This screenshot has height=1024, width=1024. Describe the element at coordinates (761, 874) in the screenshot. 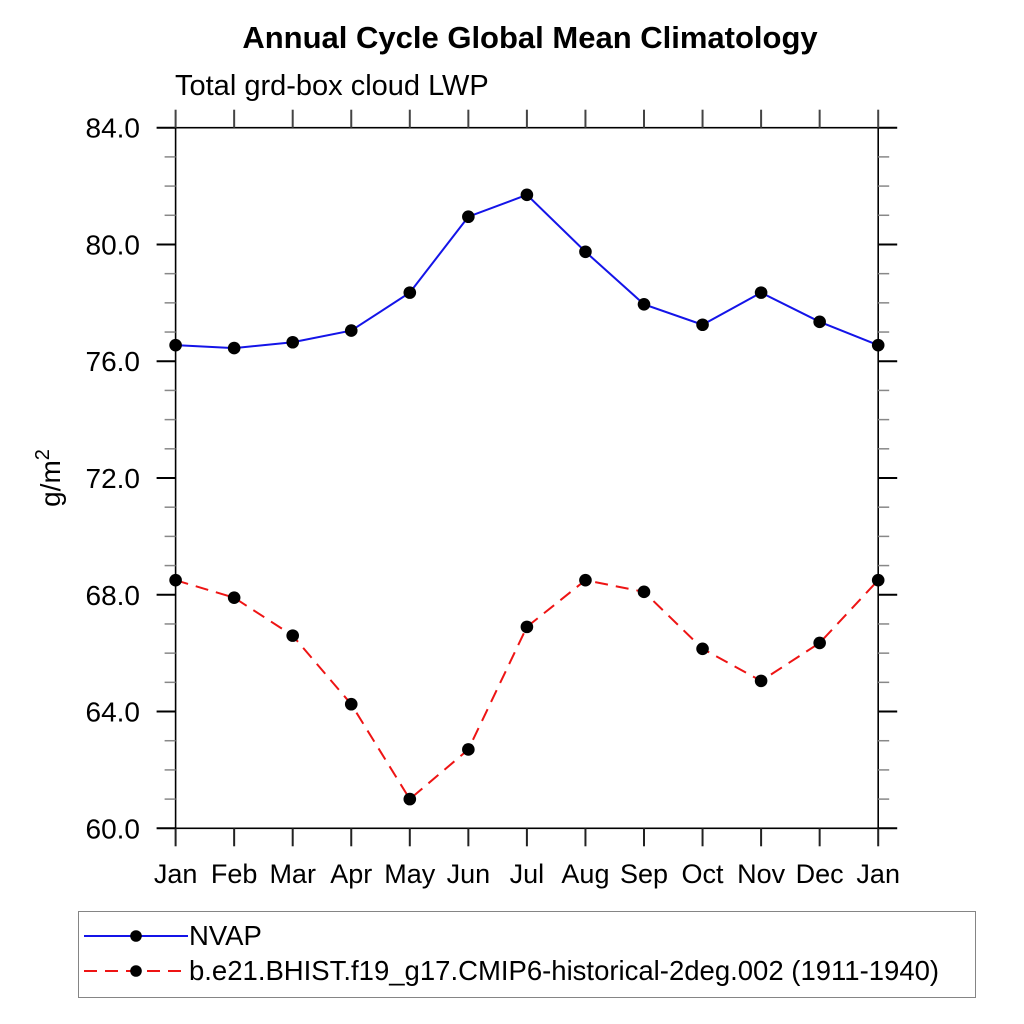

I see `svg-text: Nov` at that location.